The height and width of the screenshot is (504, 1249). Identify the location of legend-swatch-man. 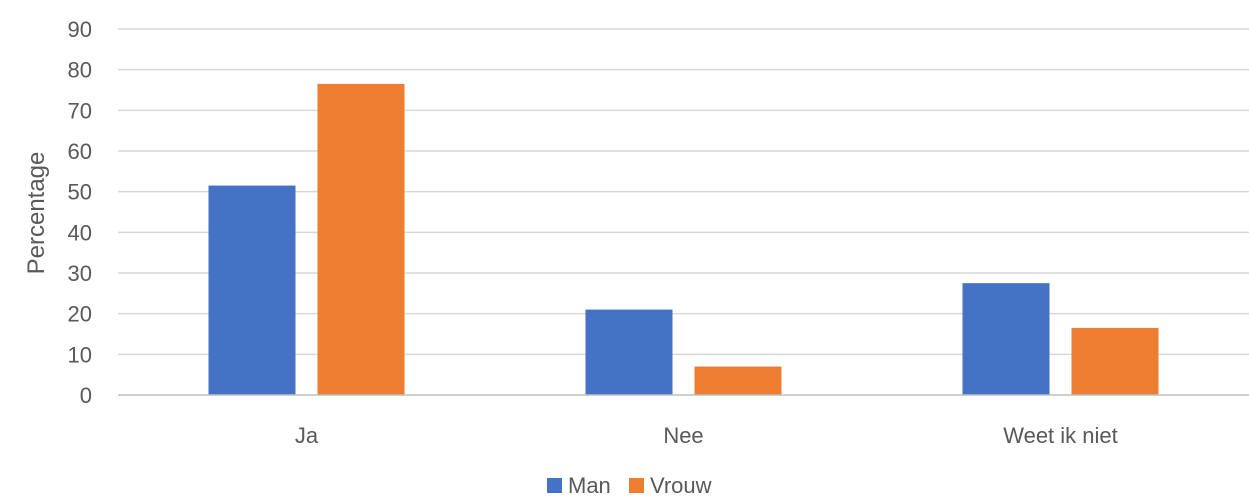
(554, 485).